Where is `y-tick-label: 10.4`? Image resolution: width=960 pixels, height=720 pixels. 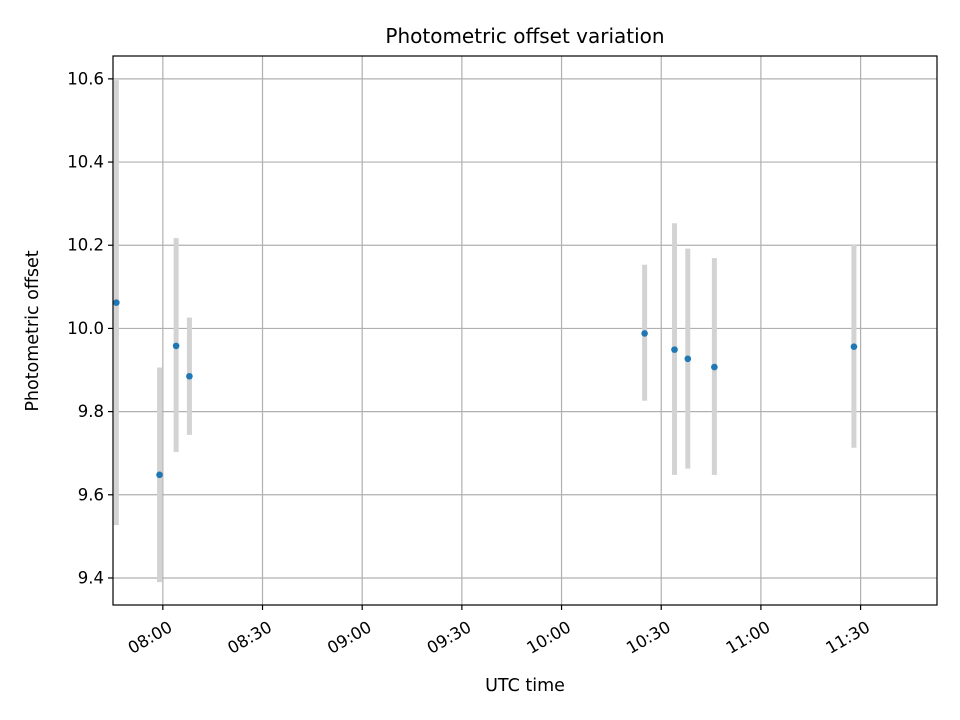
y-tick-label: 10.4 is located at coordinates (85, 162).